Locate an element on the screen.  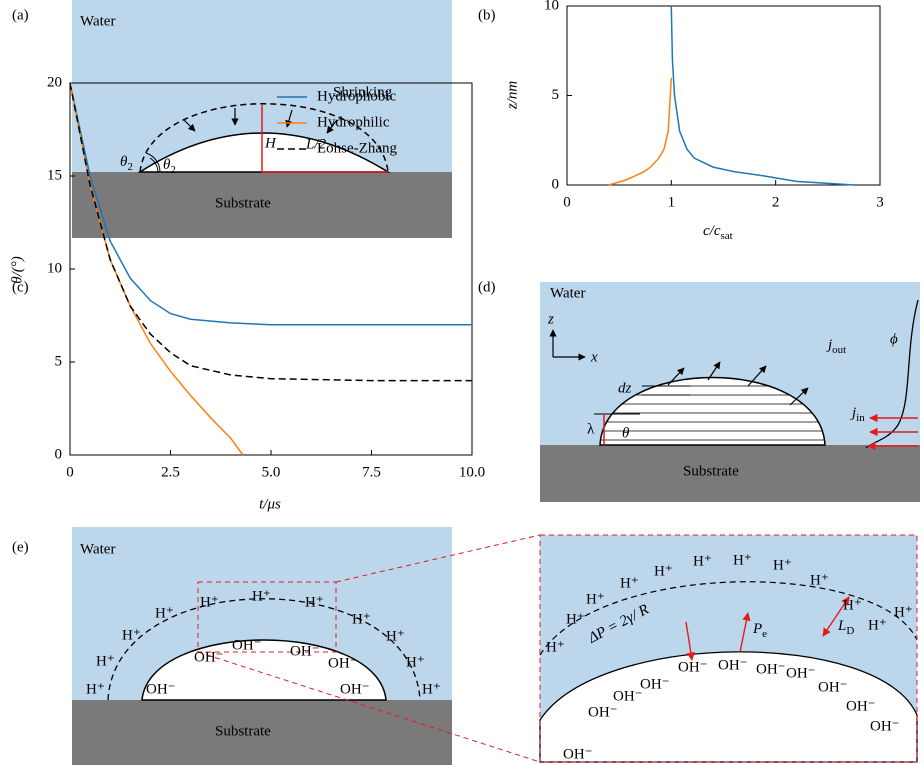
x-tick-label: 10.0 is located at coordinates (472, 472).